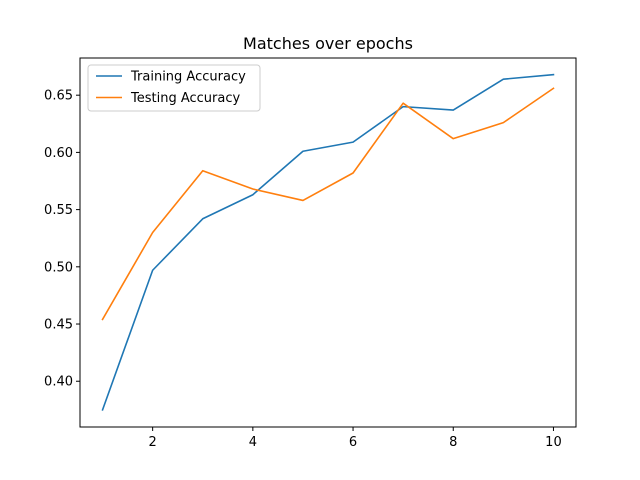 This screenshot has height=480, width=640. What do you see at coordinates (58, 153) in the screenshot?
I see `y-tick-label: 0.60` at bounding box center [58, 153].